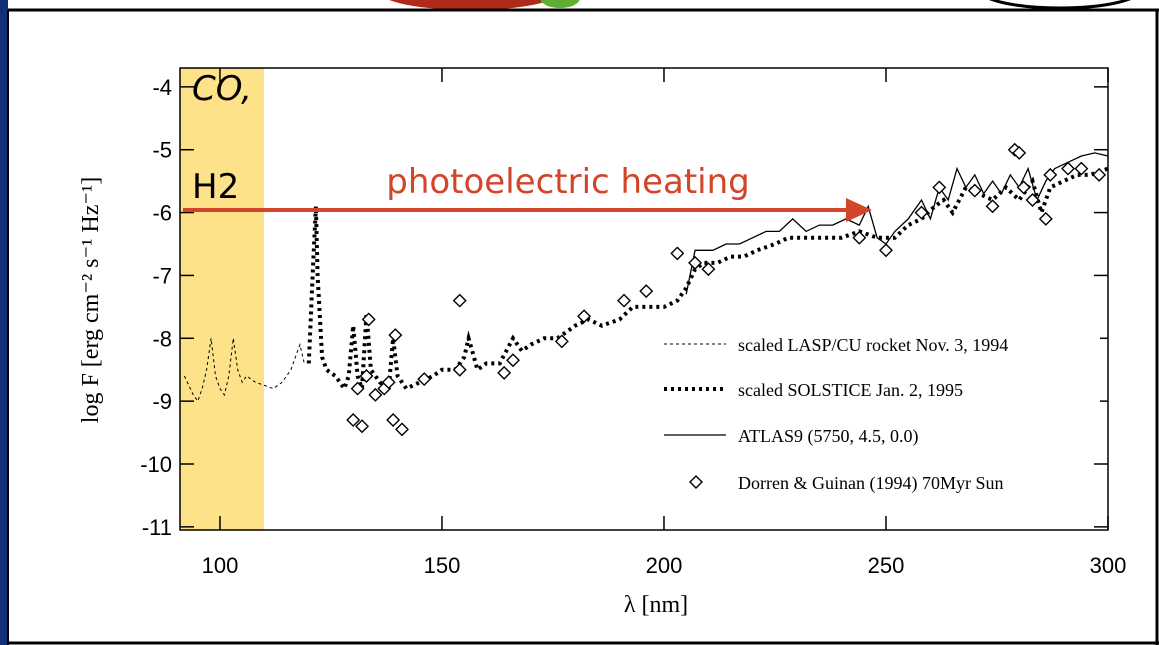  I want to click on legend-label: scaled SOLSTICE Jan. 2, 1995, so click(850, 390).